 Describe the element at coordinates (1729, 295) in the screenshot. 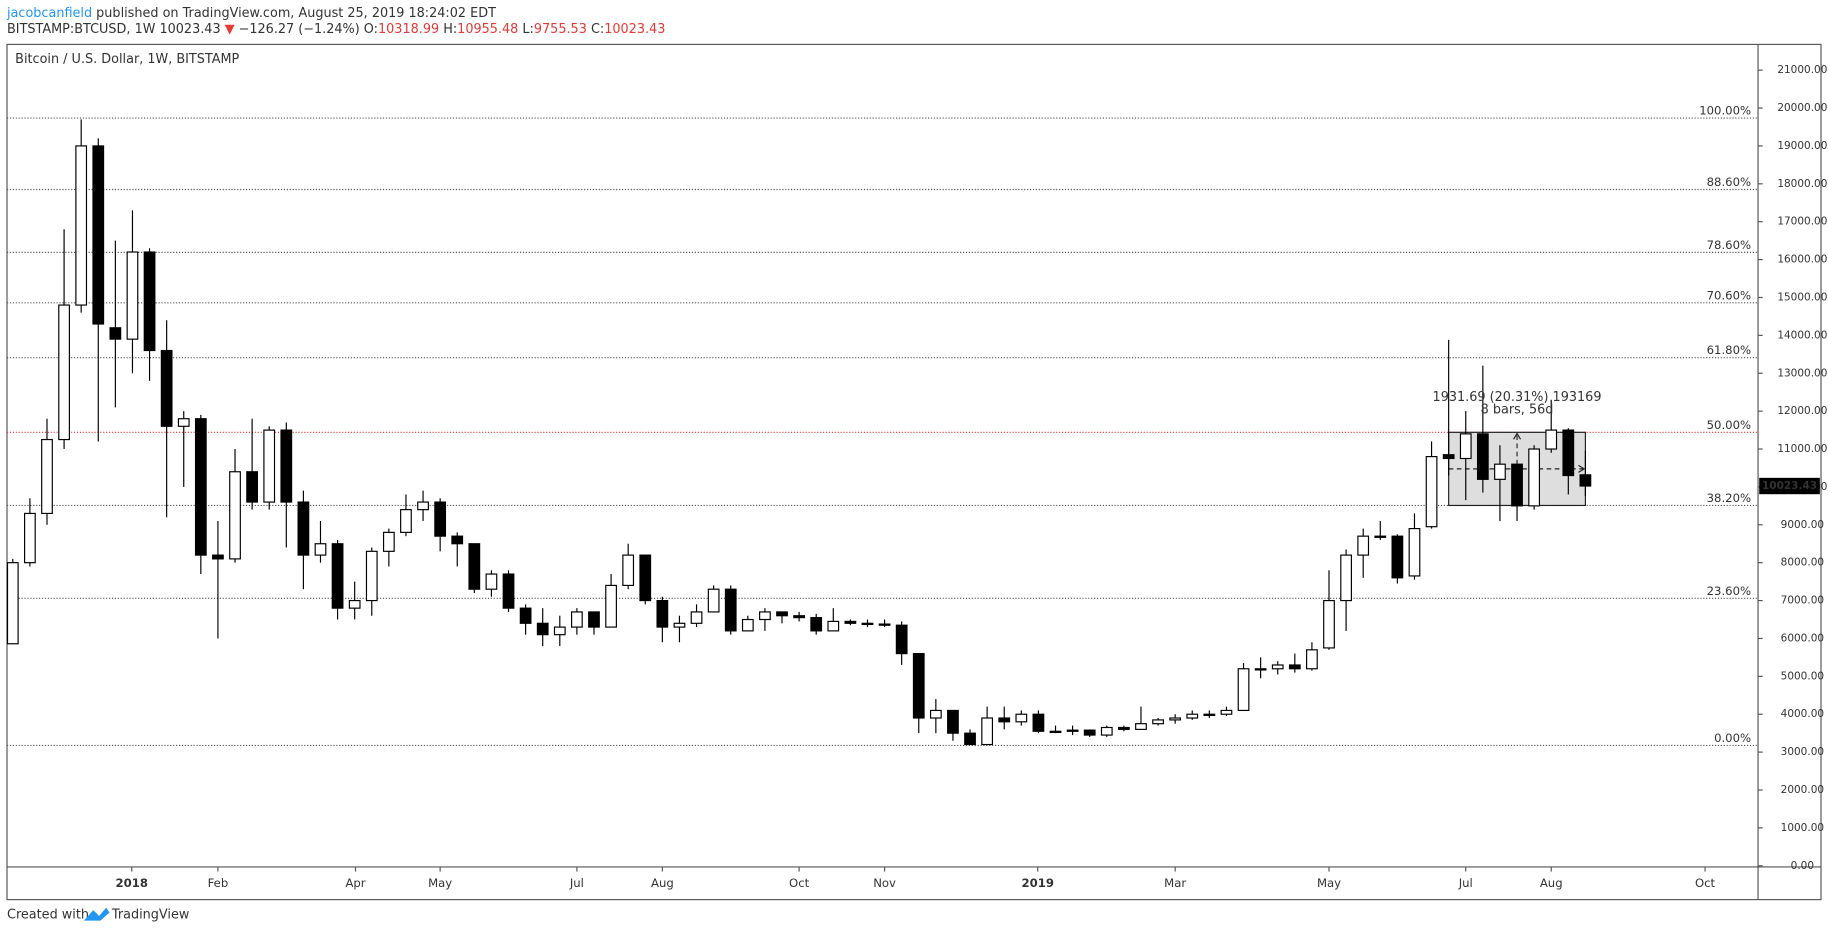

I see `fib-label: 70.60%` at that location.